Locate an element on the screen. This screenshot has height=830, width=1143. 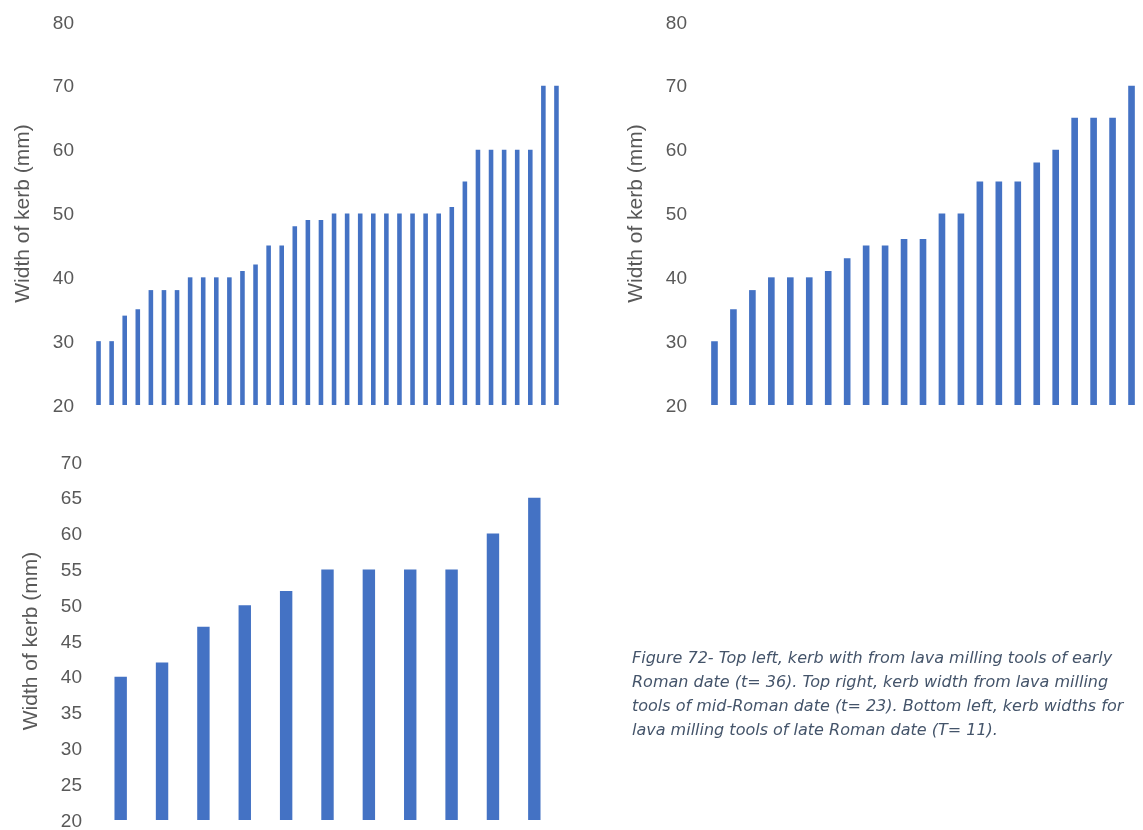
y-tick-label: 65 is located at coordinates (71, 498).